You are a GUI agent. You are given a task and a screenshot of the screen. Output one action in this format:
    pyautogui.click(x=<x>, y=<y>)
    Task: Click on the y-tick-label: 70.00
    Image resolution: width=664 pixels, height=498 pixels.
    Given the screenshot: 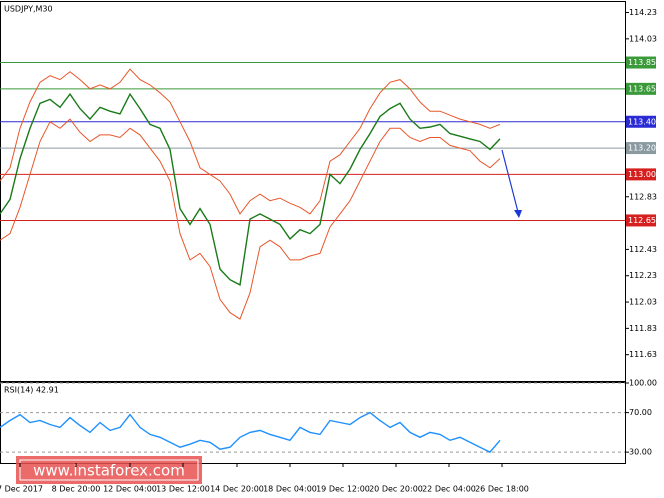 What is the action you would take?
    pyautogui.click(x=640, y=412)
    